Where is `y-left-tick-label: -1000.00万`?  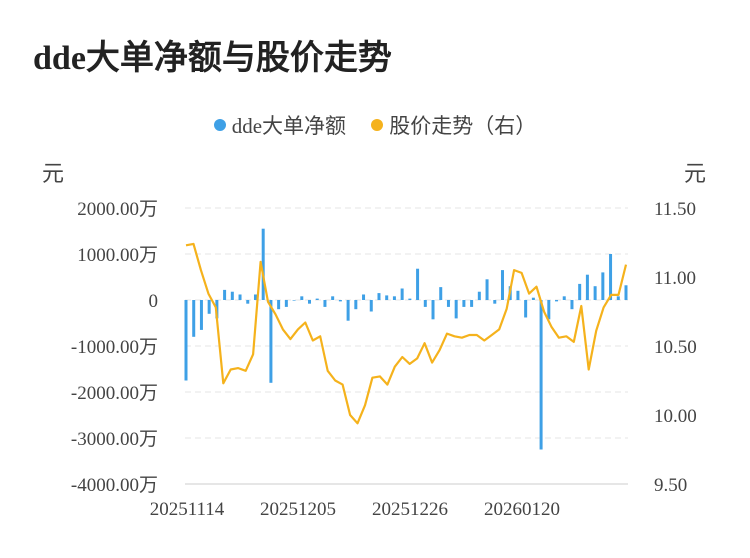
y-left-tick-label: -1000.00万 is located at coordinates (114, 347).